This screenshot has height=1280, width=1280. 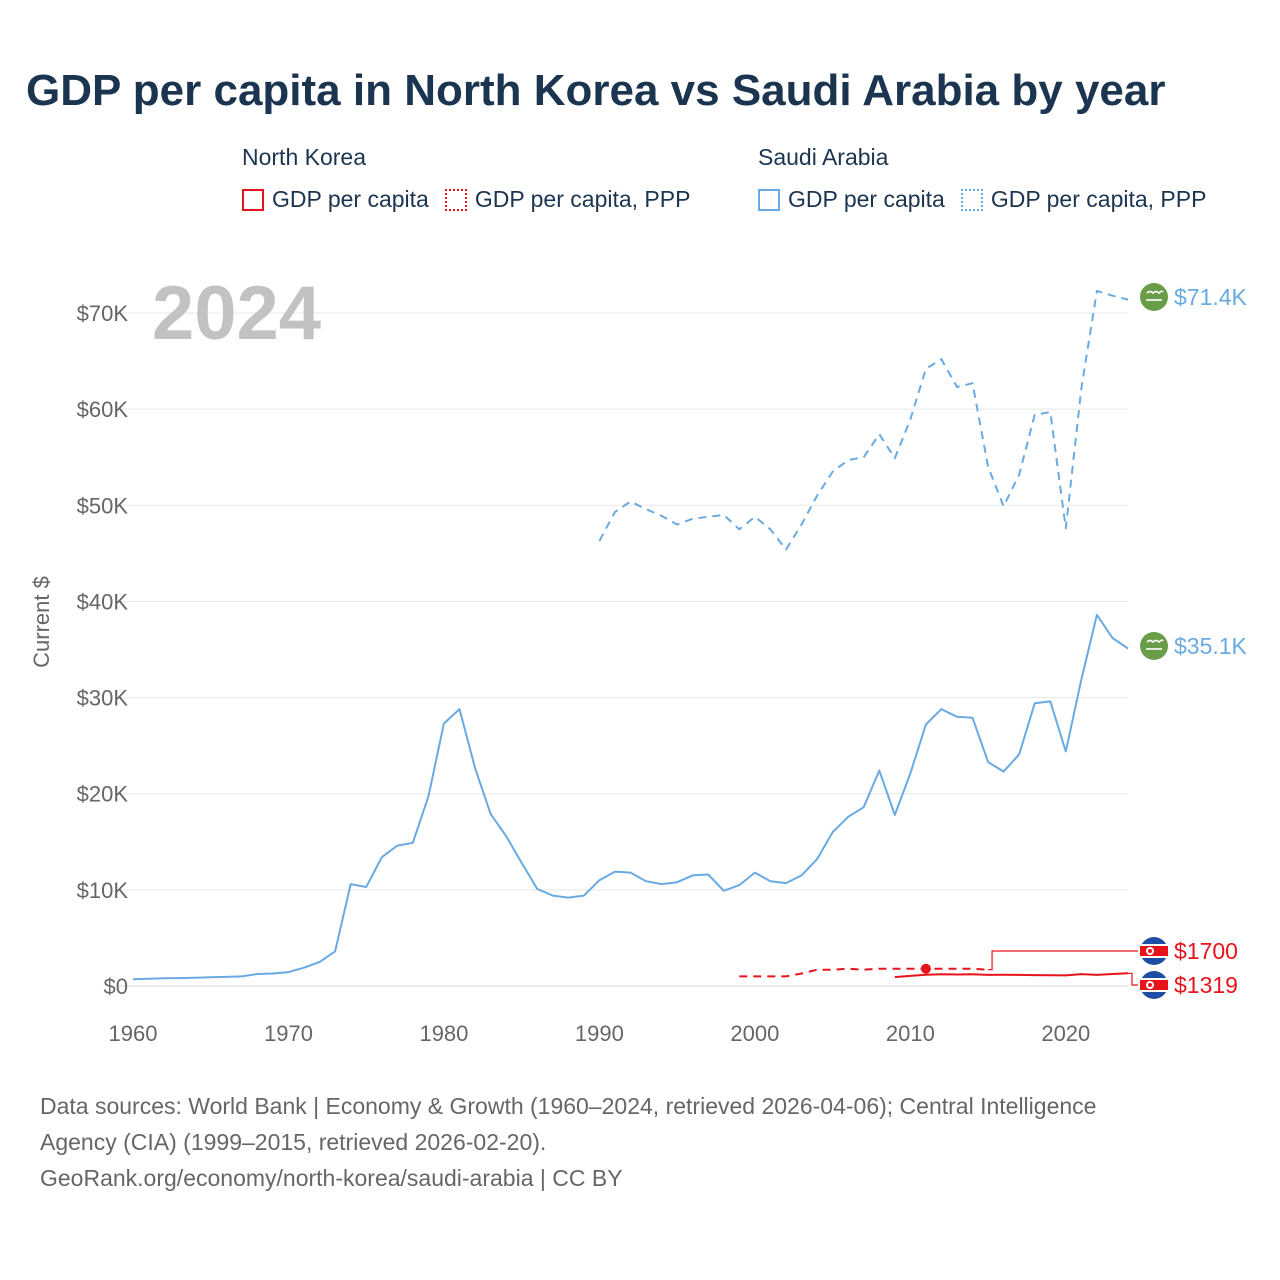 What do you see at coordinates (599, 1033) in the screenshot?
I see `x-tick-label: 1990` at bounding box center [599, 1033].